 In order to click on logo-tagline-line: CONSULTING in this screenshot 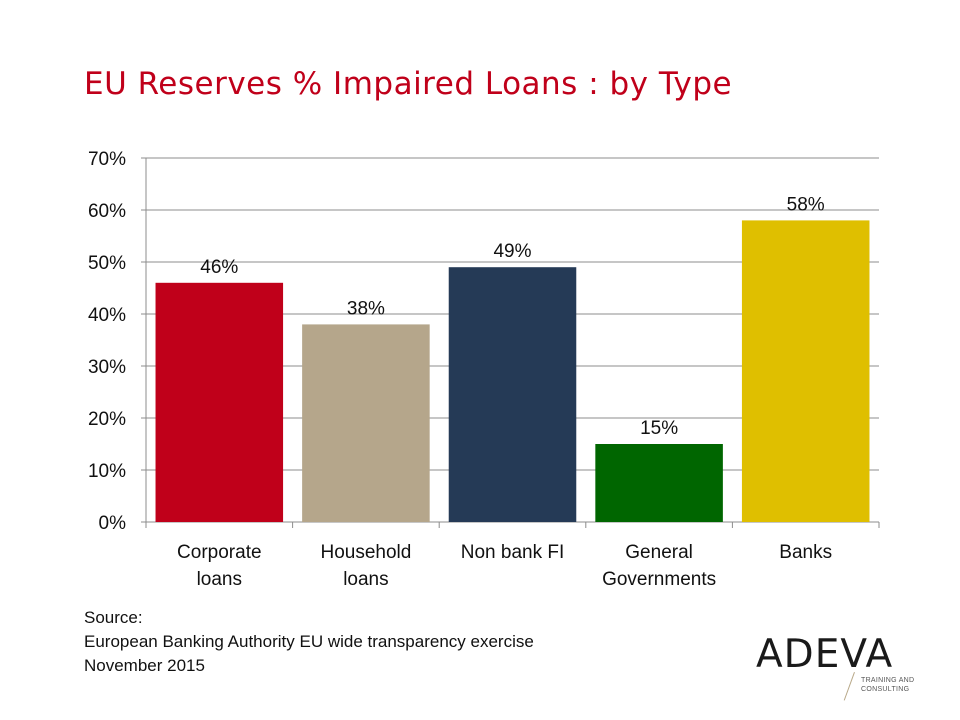, I will do `click(885, 689)`.